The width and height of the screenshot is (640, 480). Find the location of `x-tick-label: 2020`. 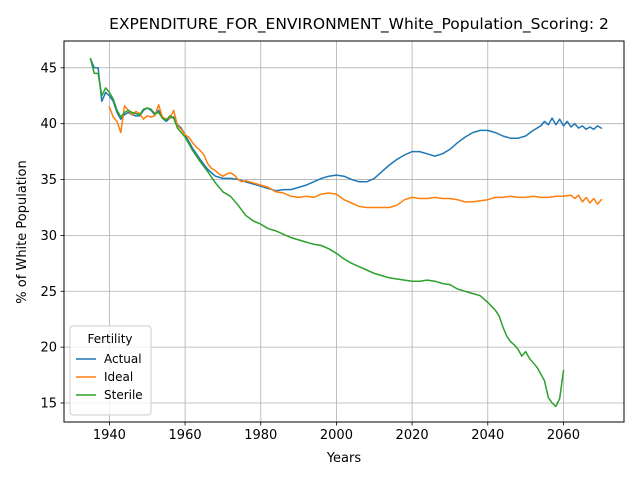

x-tick-label: 2020 is located at coordinates (412, 435).